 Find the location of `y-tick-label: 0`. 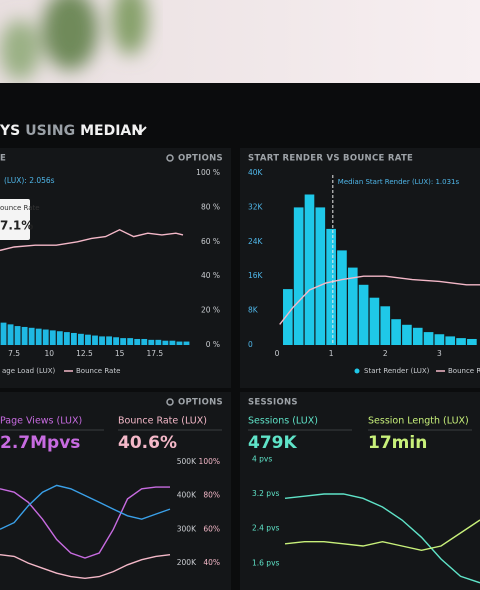

y-tick-label: 0 is located at coordinates (250, 344).